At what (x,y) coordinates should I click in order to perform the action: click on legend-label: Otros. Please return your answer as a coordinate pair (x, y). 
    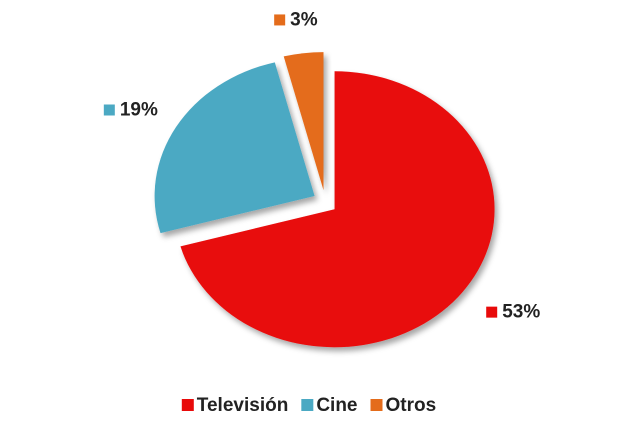
    Looking at the image, I should click on (411, 405).